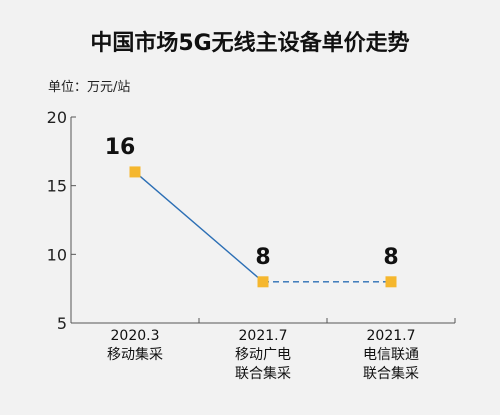  I want to click on chart-title: 中国市场5G无线主设备单价走势, so click(249, 43).